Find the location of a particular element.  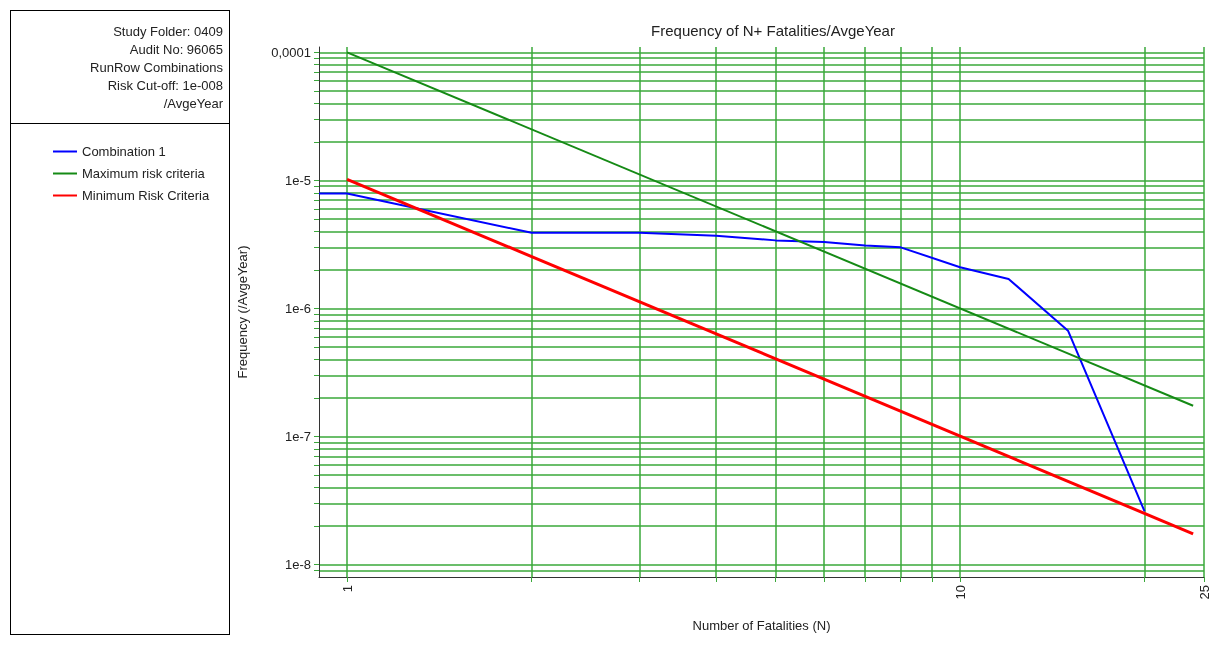

legend-label: Combination 1 is located at coordinates (124, 151).